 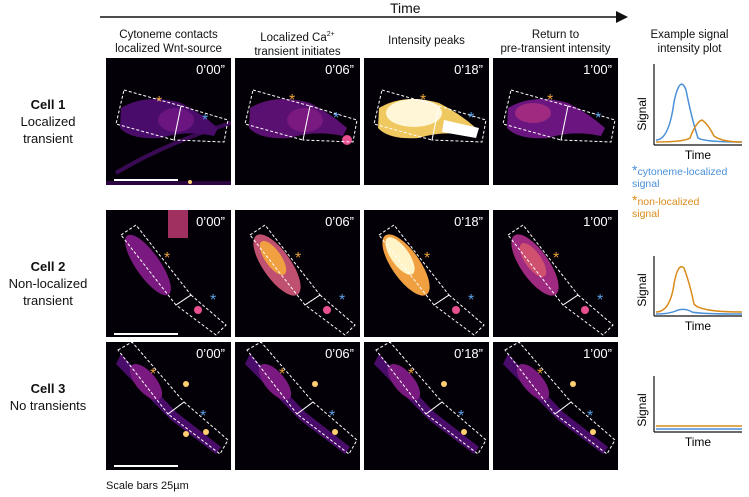 I want to click on cell-3-frame-4-timestamp: 1’00”, so click(x=597, y=353).